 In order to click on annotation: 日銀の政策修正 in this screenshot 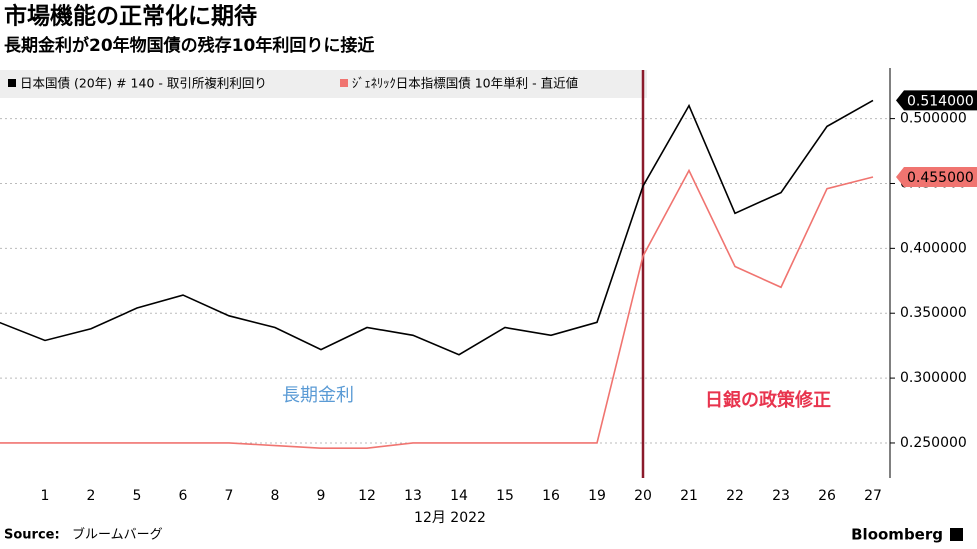, I will do `click(768, 400)`.